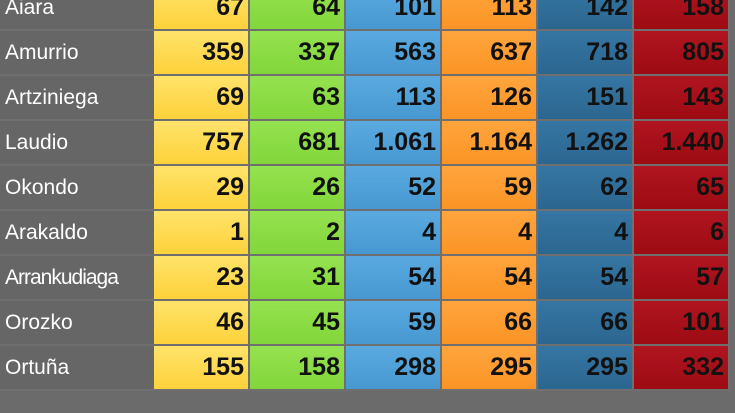  I want to click on value-cell: 23, so click(201, 277).